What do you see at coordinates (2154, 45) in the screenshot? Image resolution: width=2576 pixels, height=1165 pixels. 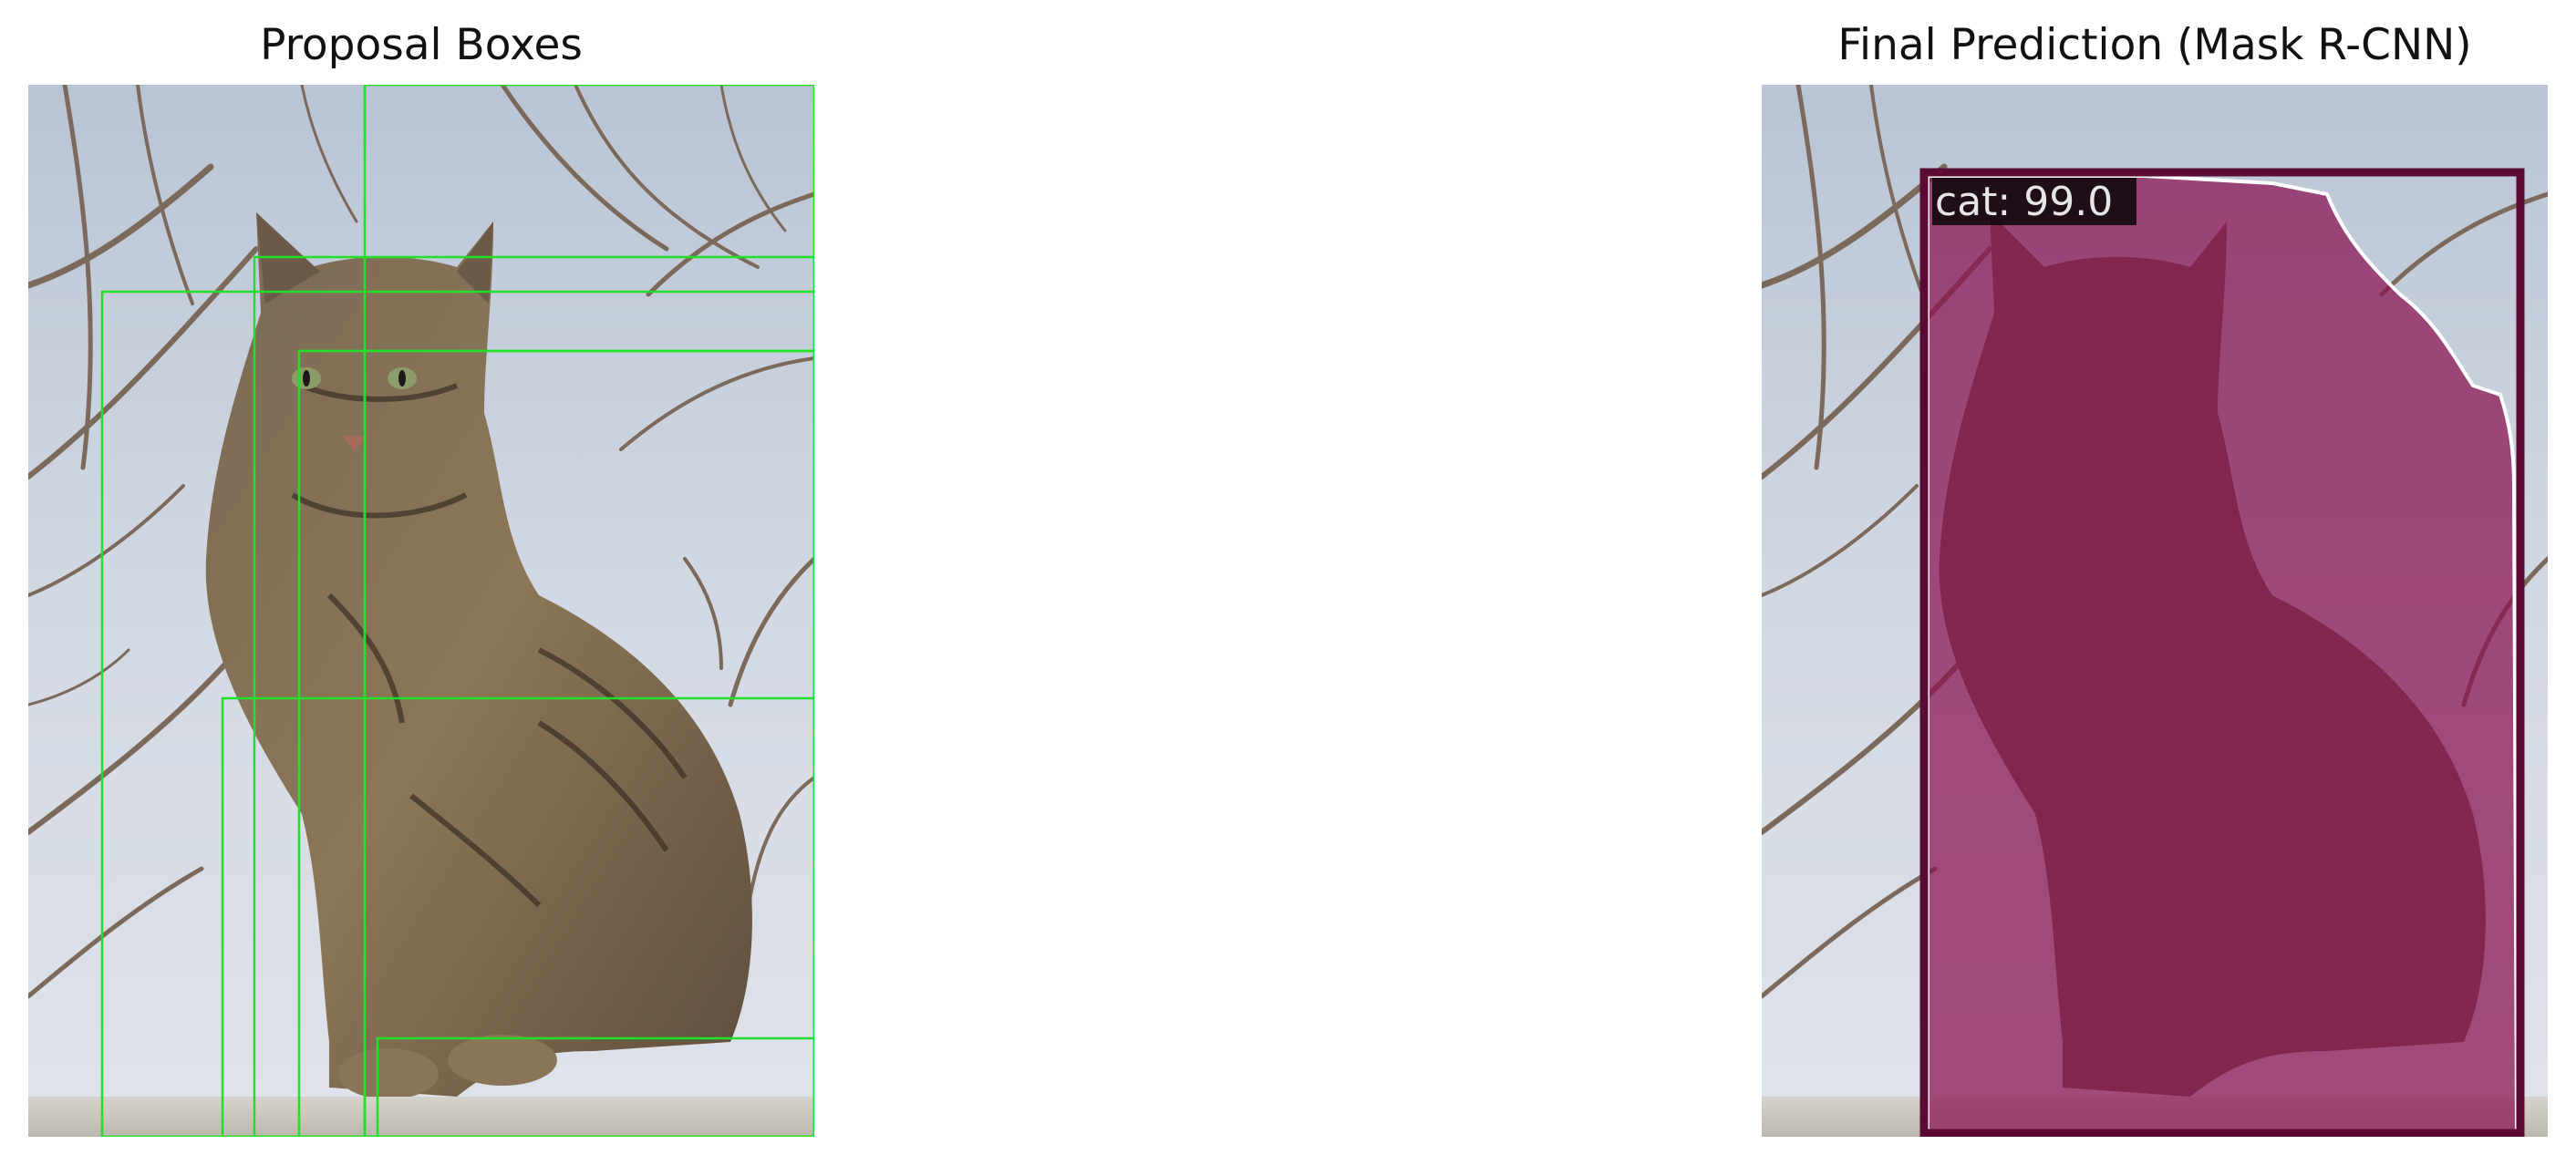 I see `final-prediction-title: Final Prediction (Mask R-CNN)` at bounding box center [2154, 45].